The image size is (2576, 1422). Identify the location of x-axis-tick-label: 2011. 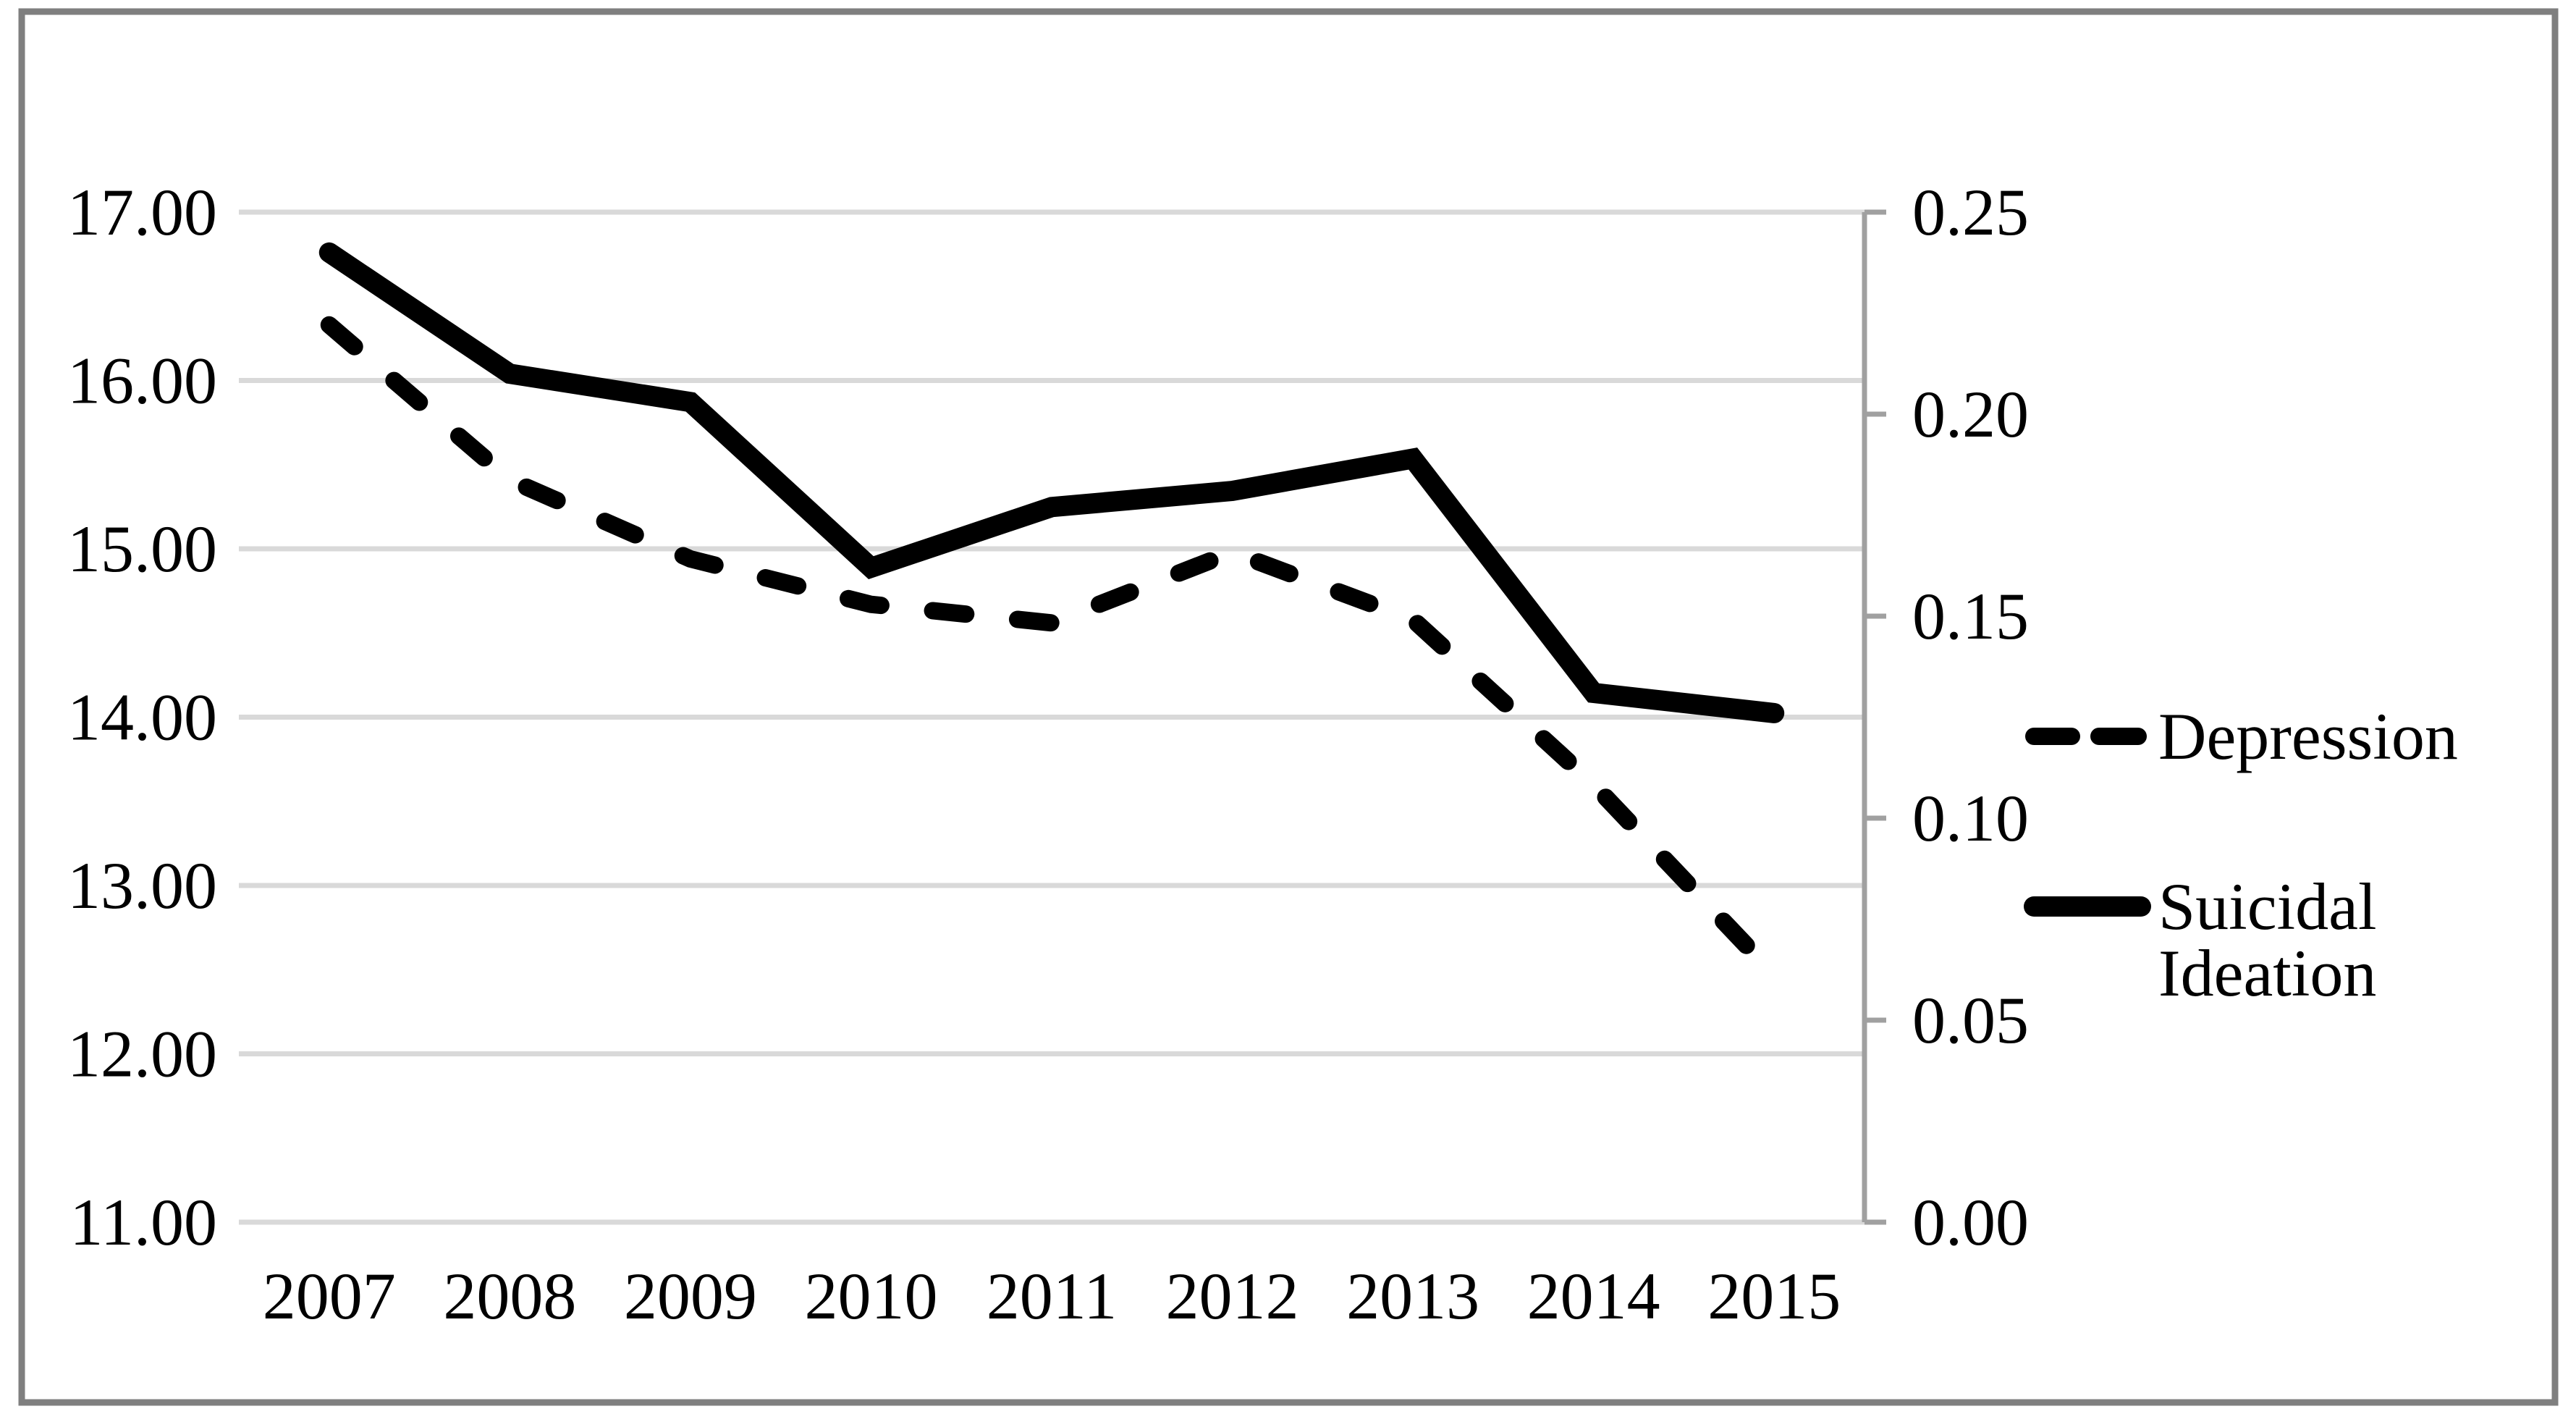
(1052, 1296).